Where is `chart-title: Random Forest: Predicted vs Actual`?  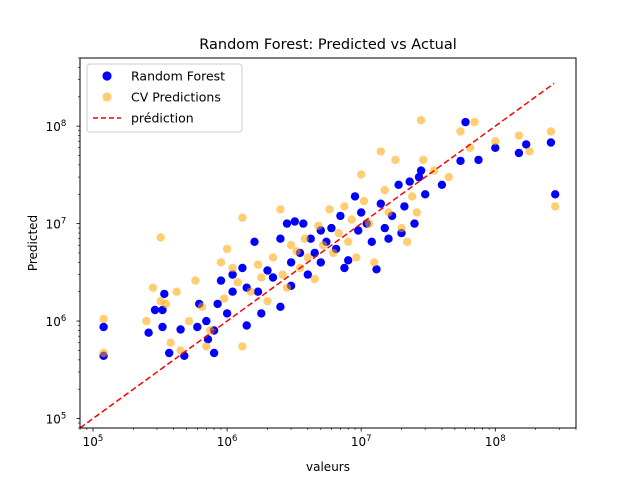 chart-title: Random Forest: Predicted vs Actual is located at coordinates (327, 45).